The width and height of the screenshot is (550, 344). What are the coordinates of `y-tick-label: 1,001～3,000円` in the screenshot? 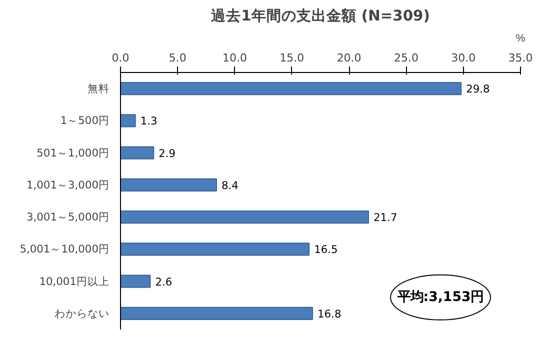 It's located at (68, 185).